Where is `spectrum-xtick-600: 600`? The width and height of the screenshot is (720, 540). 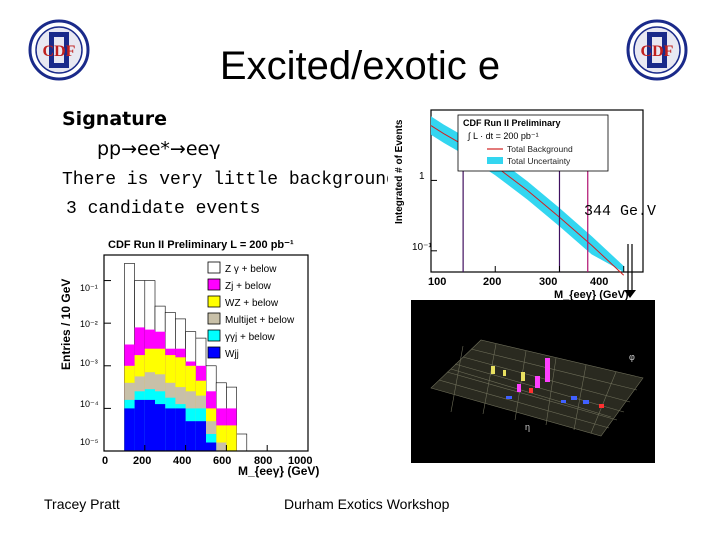 spectrum-xtick-600: 600 is located at coordinates (222, 461).